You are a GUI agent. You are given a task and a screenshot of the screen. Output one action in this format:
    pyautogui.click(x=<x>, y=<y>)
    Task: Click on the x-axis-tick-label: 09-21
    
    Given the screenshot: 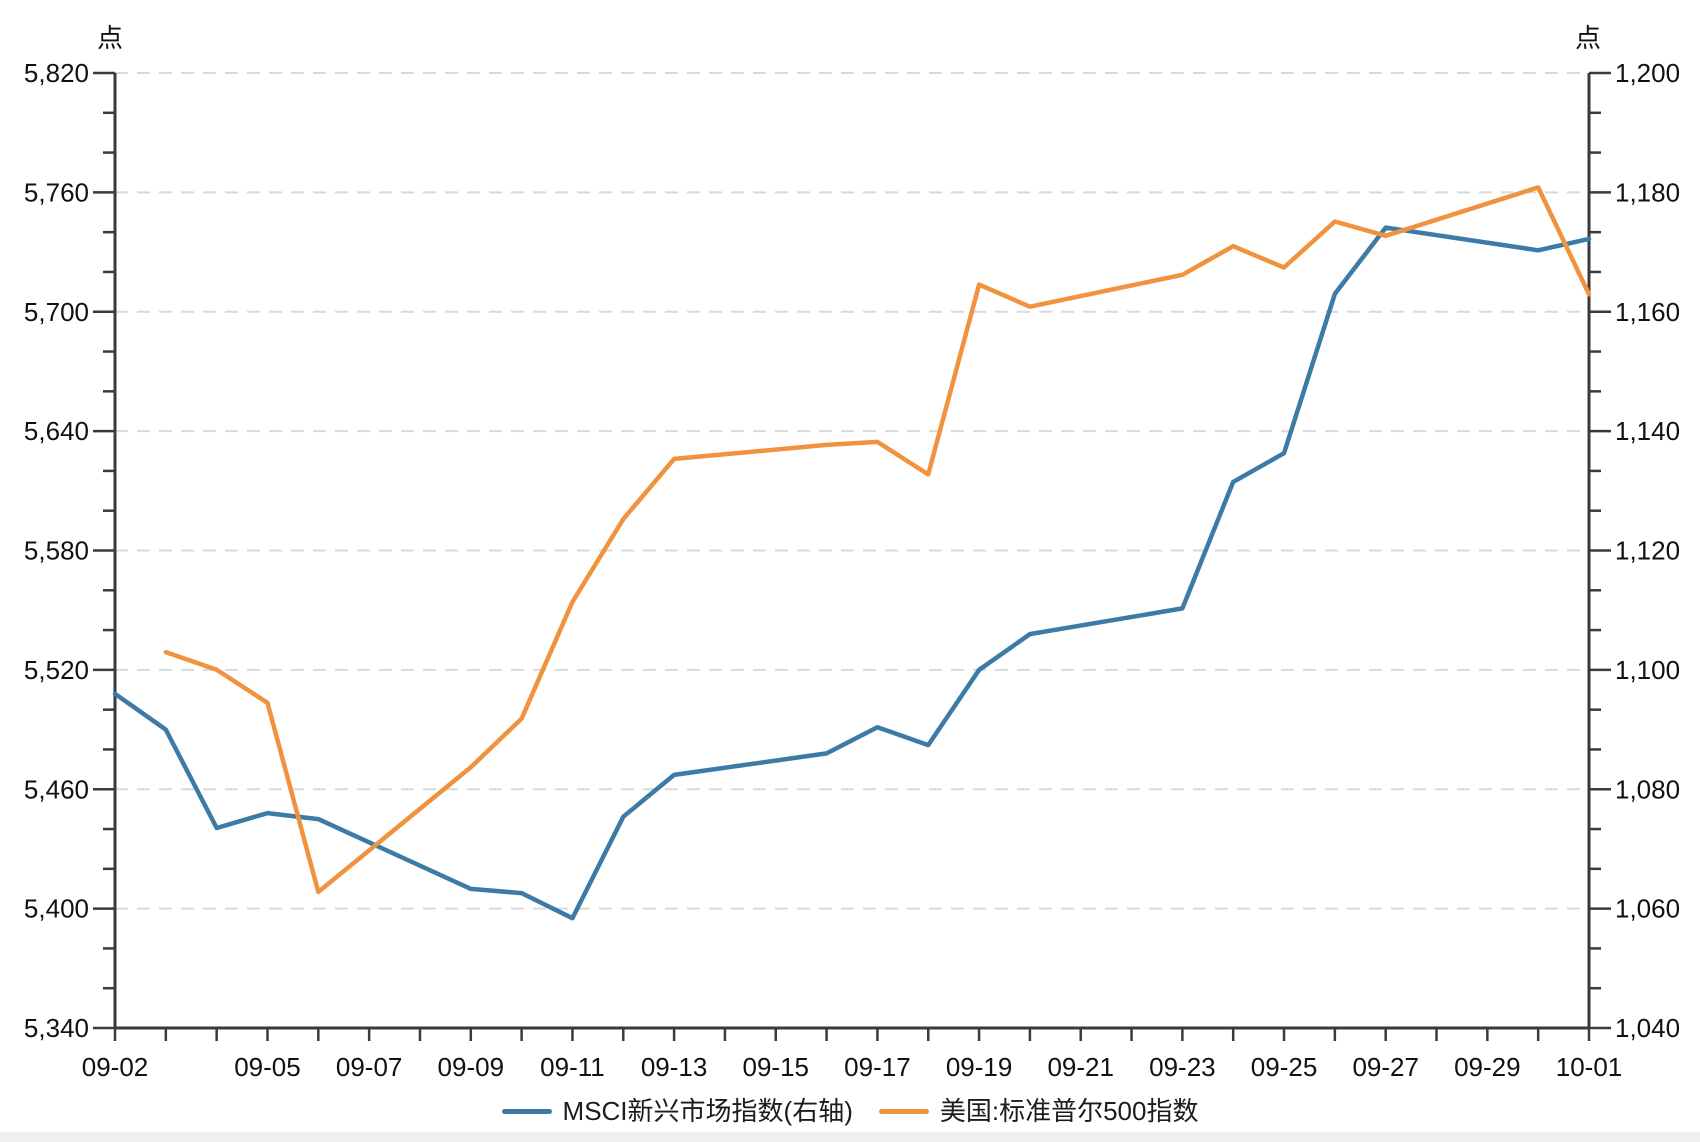 What is the action you would take?
    pyautogui.click(x=1080, y=1067)
    